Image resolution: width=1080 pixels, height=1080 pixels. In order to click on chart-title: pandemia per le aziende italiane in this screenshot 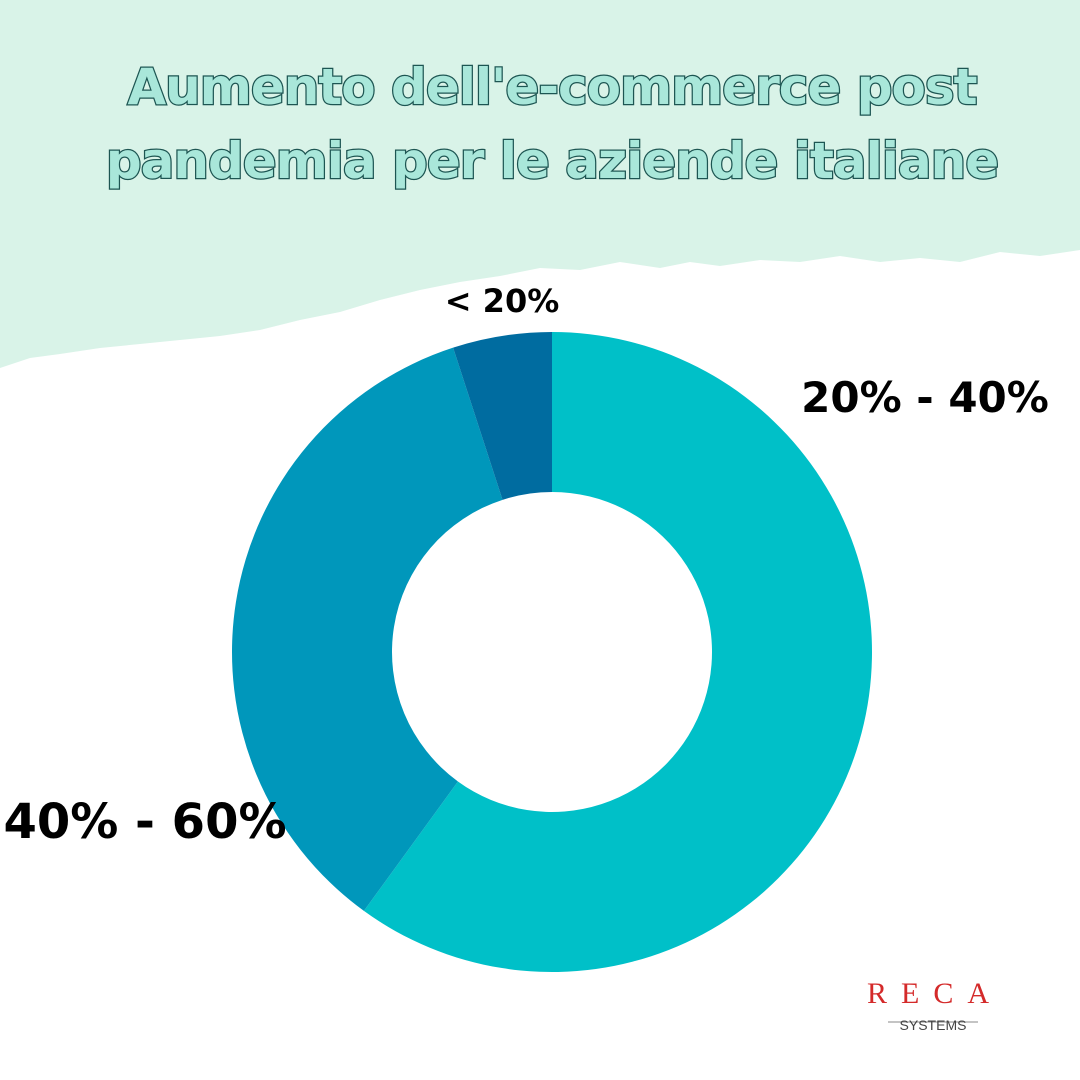, I will do `click(552, 161)`.